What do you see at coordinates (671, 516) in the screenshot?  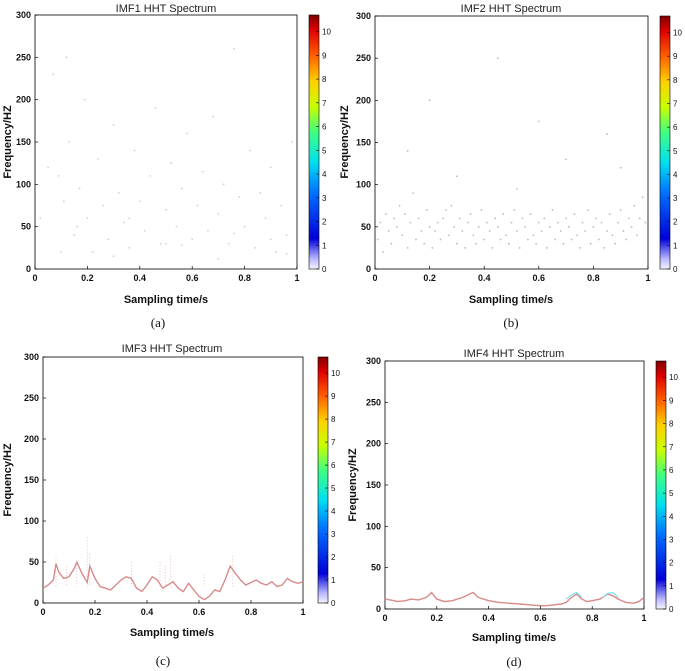 I see `colorbar-tick-label: 4` at bounding box center [671, 516].